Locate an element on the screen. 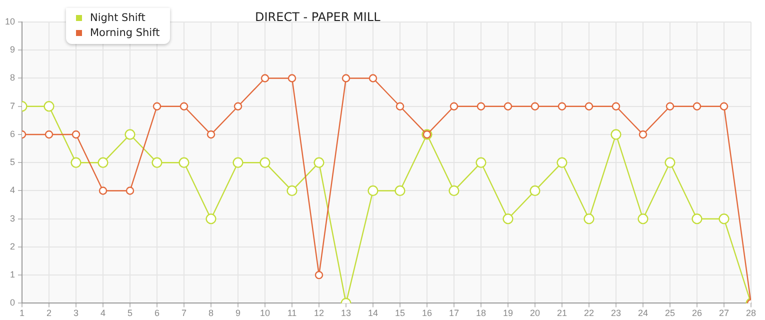 Image resolution: width=765 pixels, height=320 pixels. x-tick-label: 16 is located at coordinates (427, 313).